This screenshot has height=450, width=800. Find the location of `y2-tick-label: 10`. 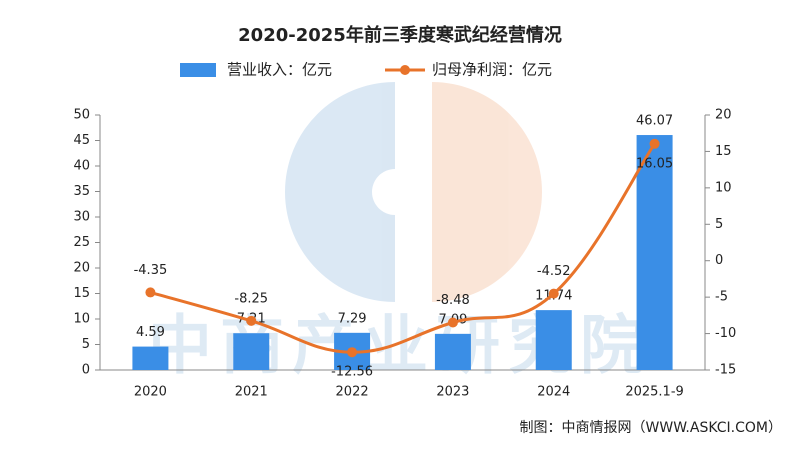

y2-tick-label: 10 is located at coordinates (723, 187).